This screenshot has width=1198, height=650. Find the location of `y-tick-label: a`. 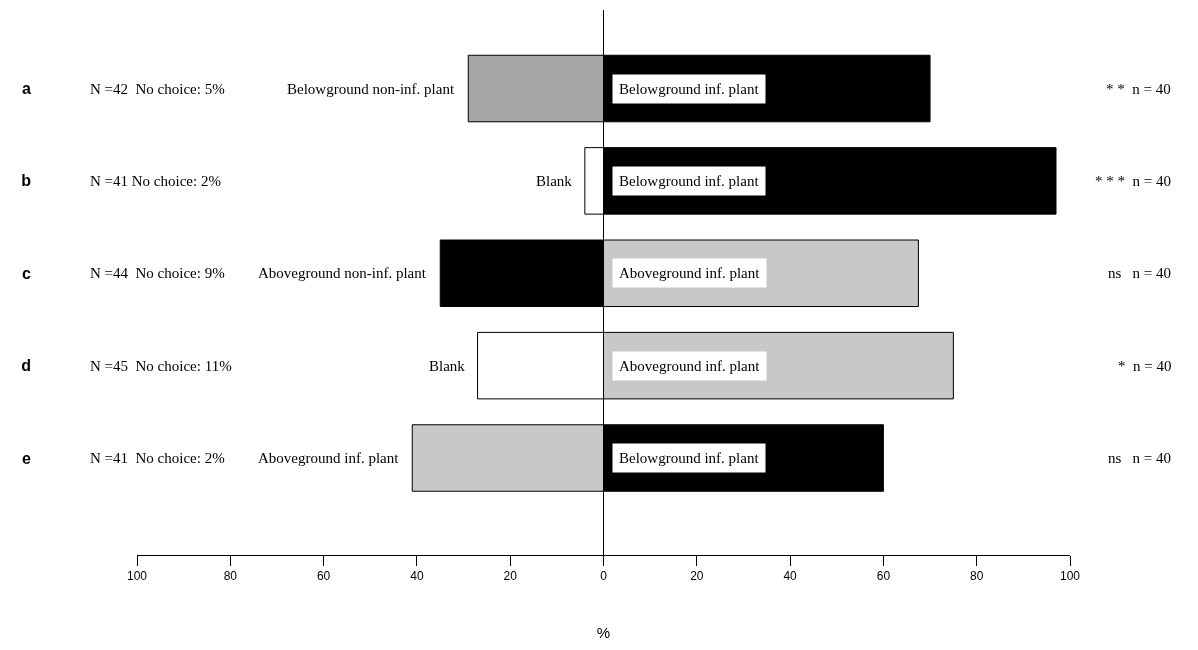

y-tick-label: a is located at coordinates (27, 89).